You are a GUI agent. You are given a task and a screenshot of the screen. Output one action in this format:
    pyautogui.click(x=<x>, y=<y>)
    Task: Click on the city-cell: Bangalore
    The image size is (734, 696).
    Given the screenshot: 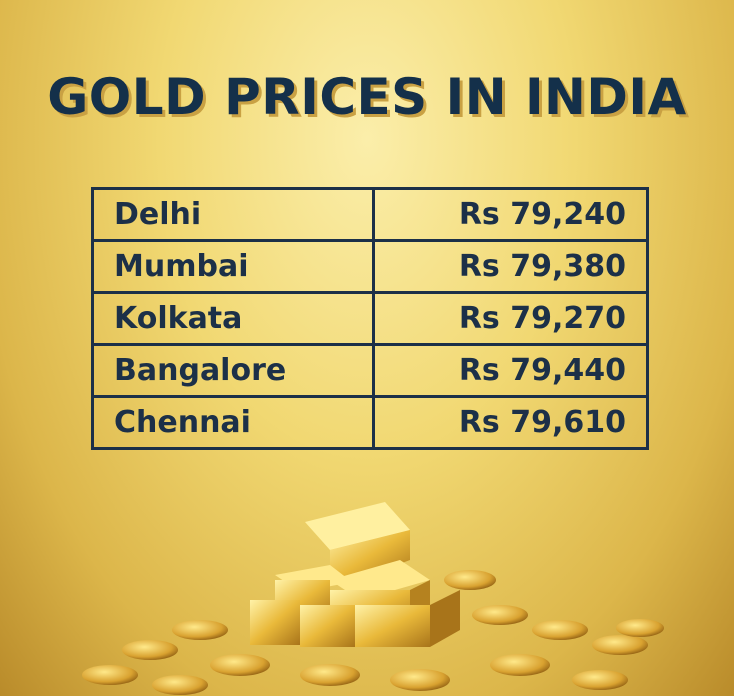 What is the action you would take?
    pyautogui.click(x=233, y=370)
    